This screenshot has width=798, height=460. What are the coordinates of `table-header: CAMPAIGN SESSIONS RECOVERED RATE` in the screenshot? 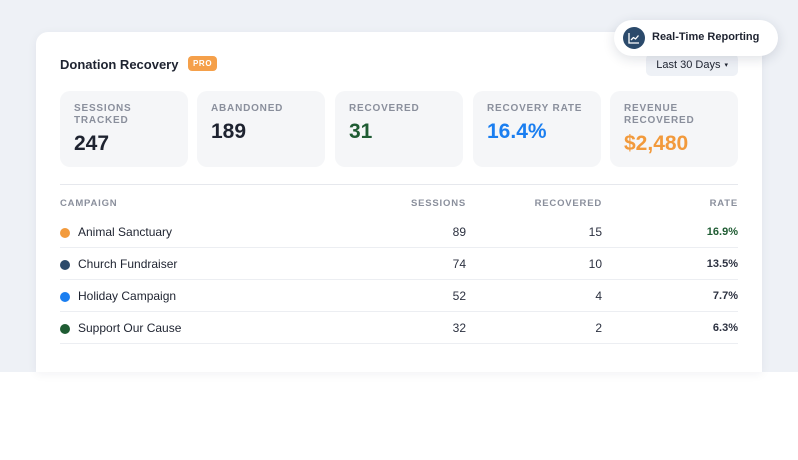 It's located at (399, 204).